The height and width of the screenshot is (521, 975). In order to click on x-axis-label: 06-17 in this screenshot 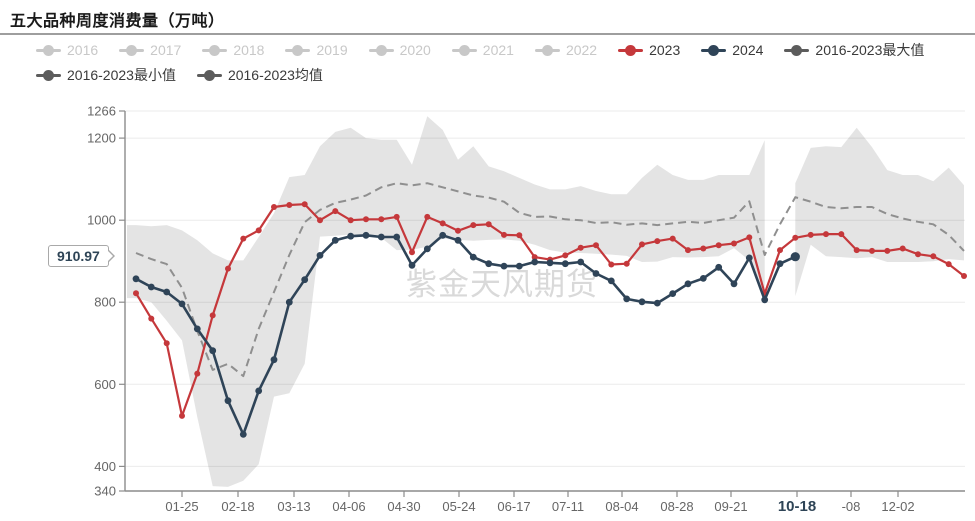, I will do `click(513, 506)`.